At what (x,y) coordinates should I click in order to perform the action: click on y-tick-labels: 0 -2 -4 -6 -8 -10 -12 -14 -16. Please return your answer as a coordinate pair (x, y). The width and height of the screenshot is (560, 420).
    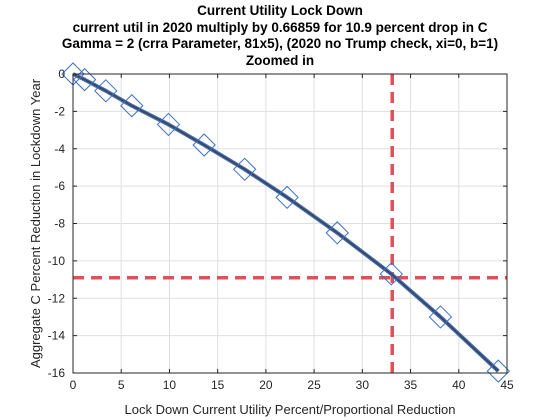
    Looking at the image, I should click on (57, 223).